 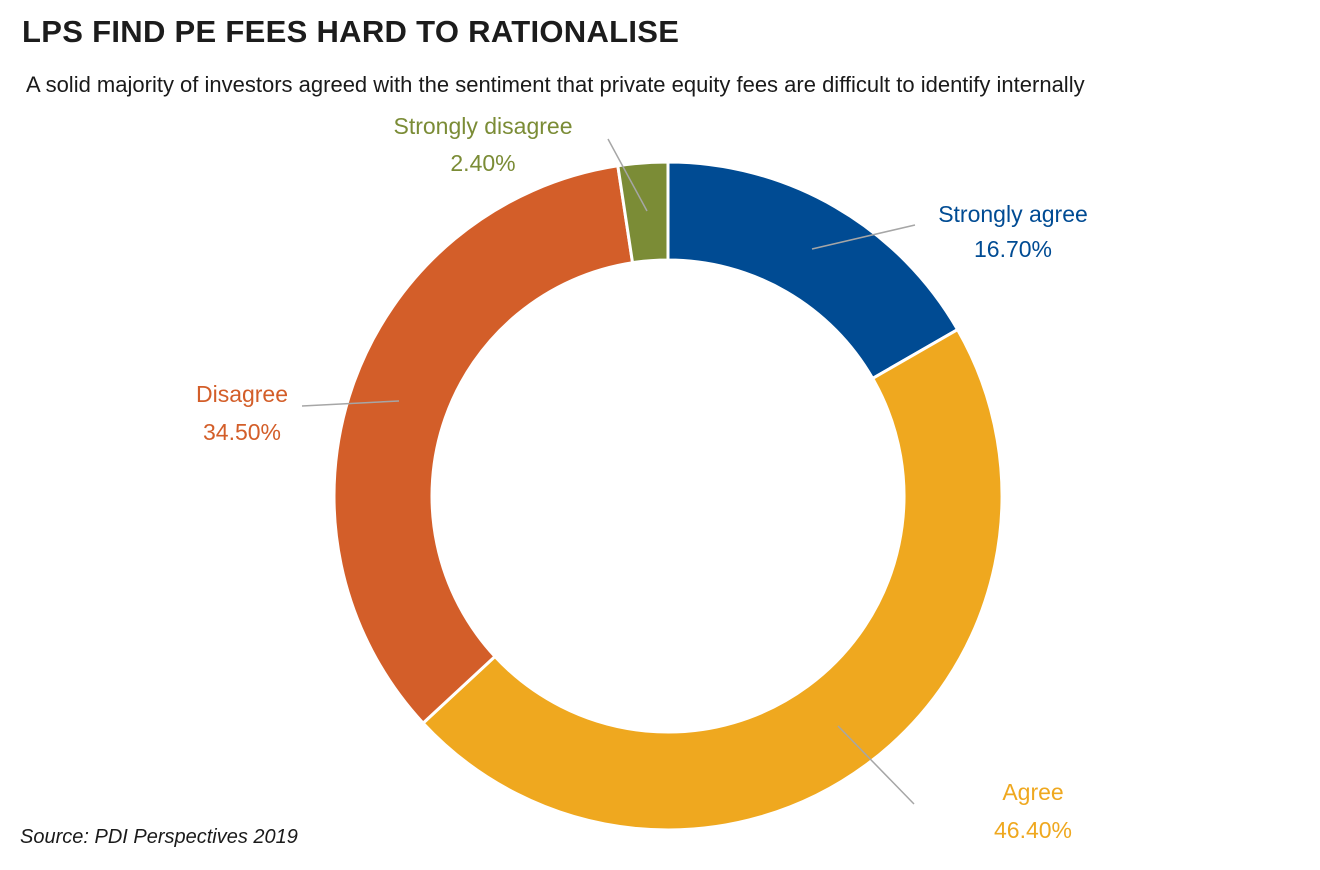 I want to click on leader-line-strongly-disagree, so click(x=627, y=175).